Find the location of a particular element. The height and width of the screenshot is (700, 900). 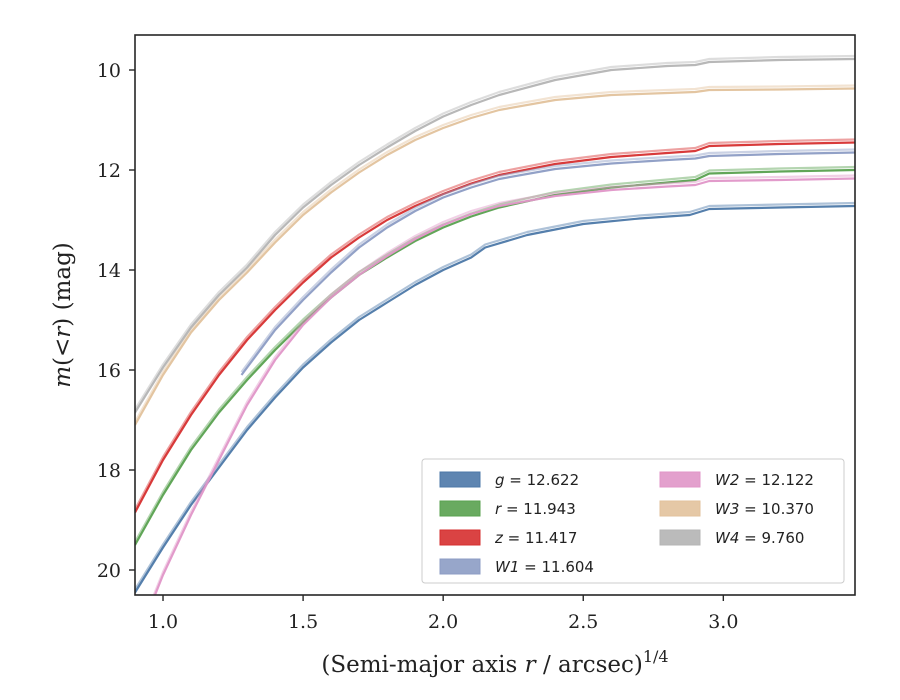

x-tick-label: 3.0 is located at coordinates (723, 622).